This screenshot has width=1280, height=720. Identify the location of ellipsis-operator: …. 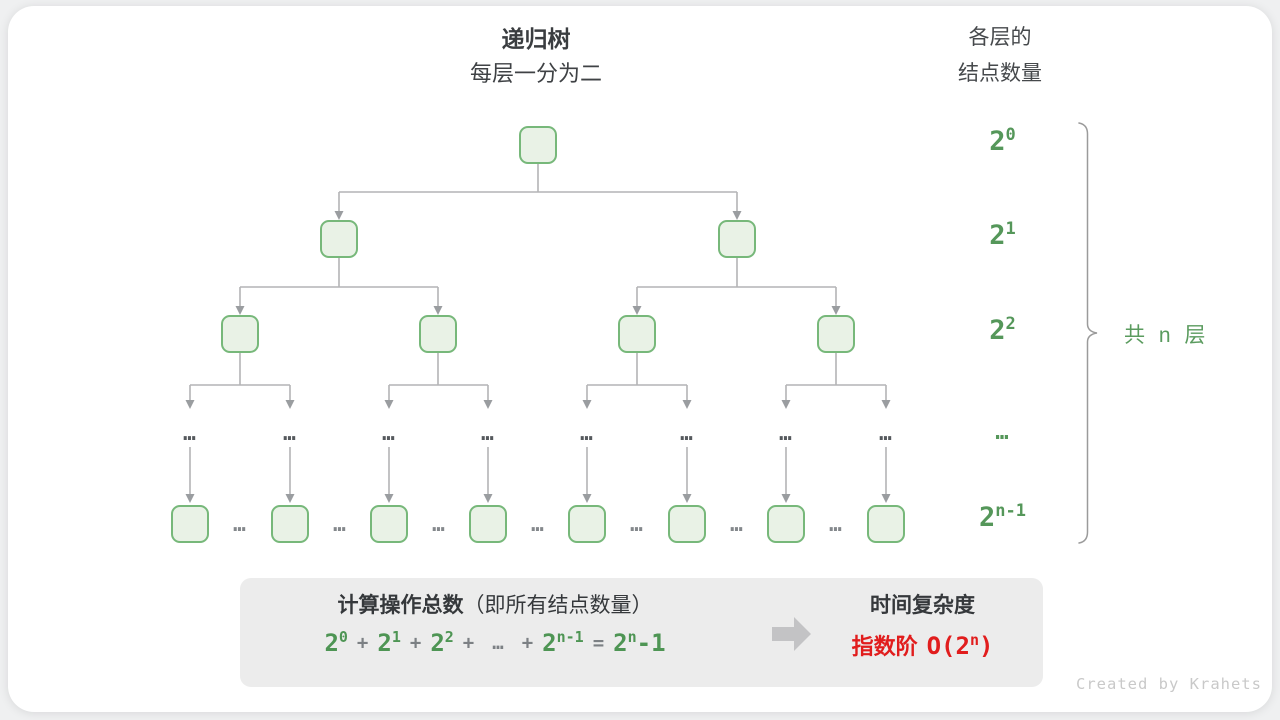
(498, 643).